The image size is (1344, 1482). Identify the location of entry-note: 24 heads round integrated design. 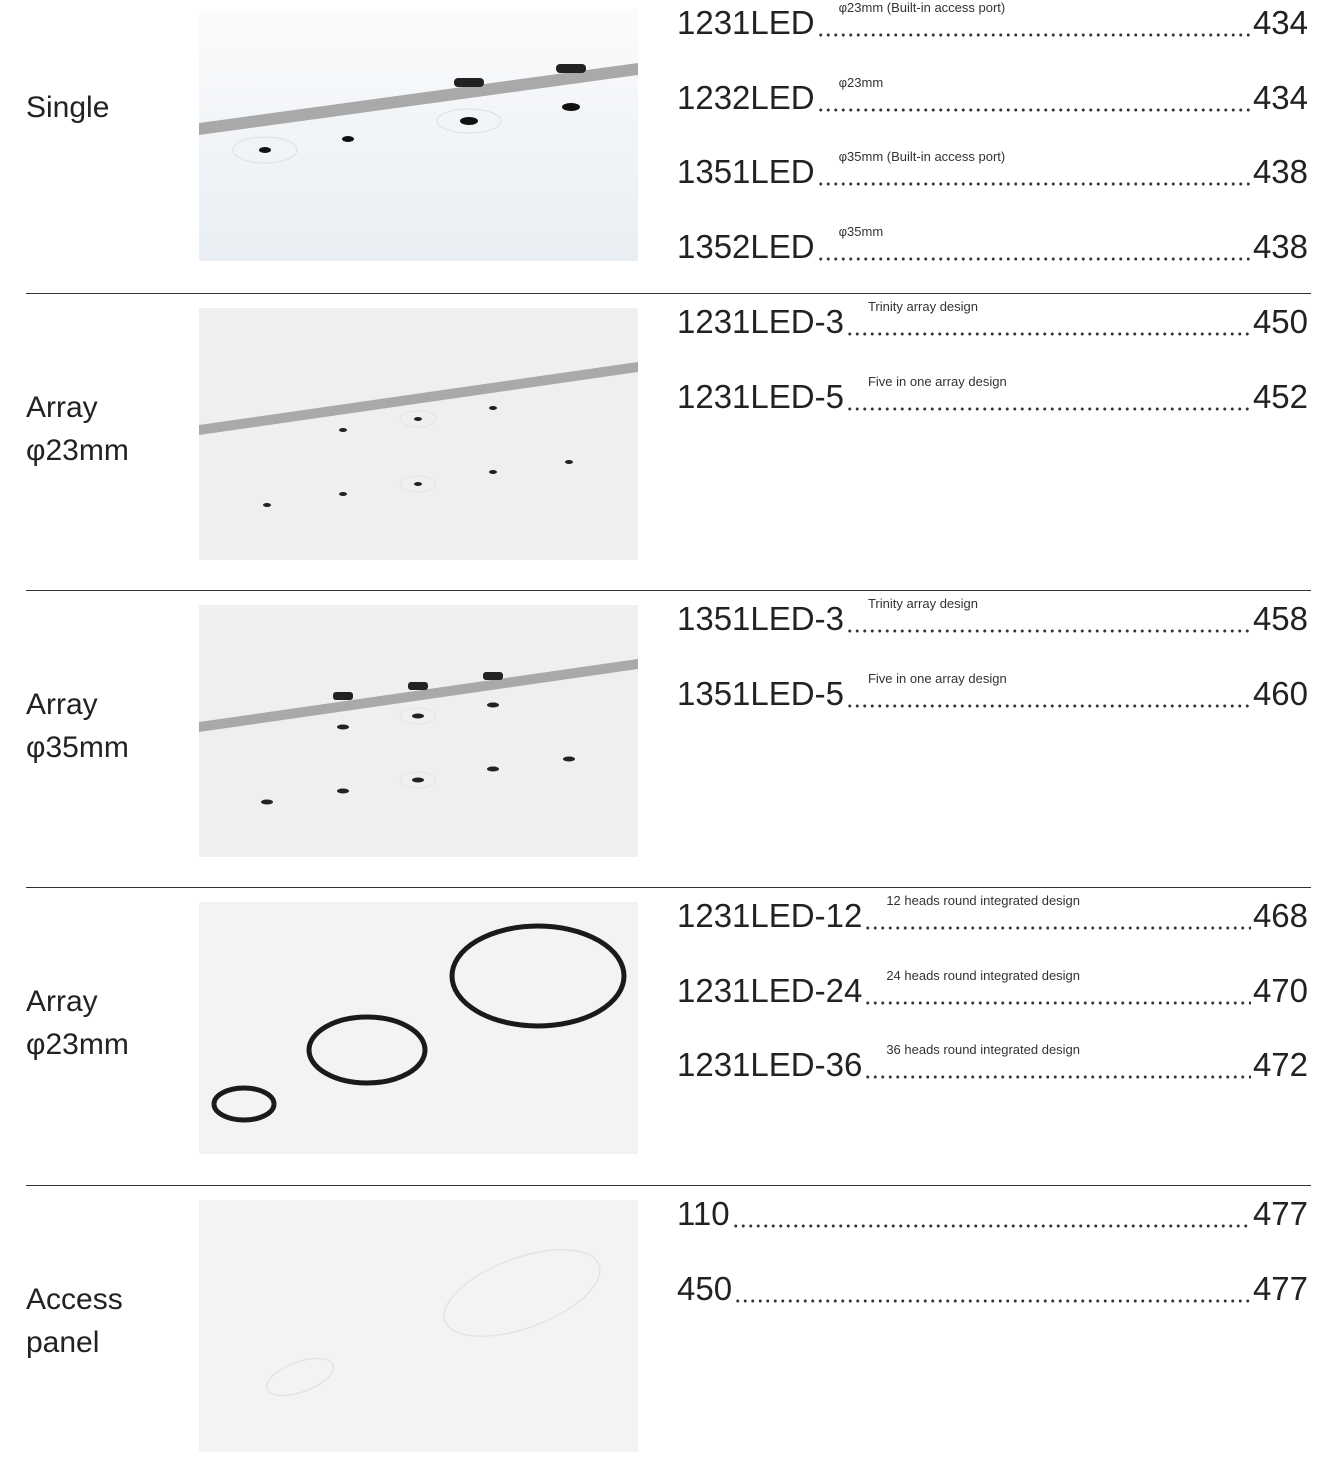
(983, 975).